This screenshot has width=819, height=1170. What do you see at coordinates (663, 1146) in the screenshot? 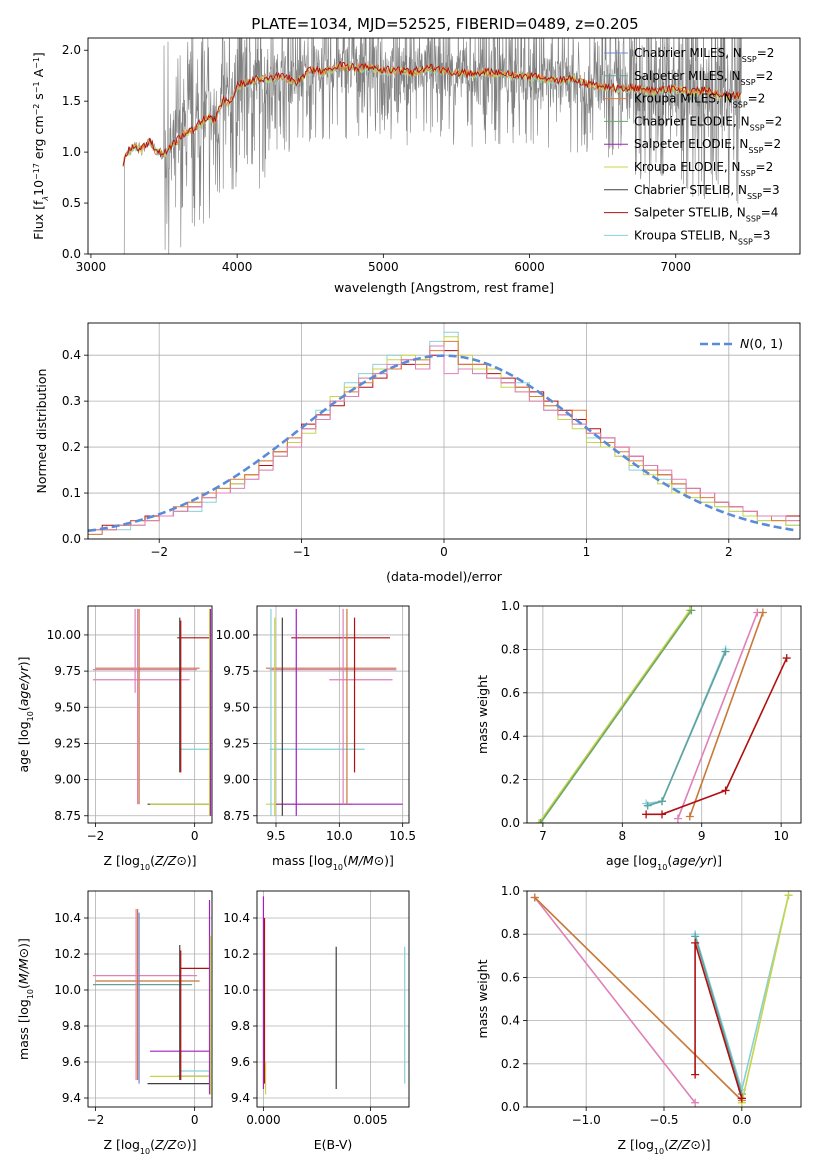
I see `x-axis-label: Z [log10(Z/Z⊙)]` at bounding box center [663, 1146].